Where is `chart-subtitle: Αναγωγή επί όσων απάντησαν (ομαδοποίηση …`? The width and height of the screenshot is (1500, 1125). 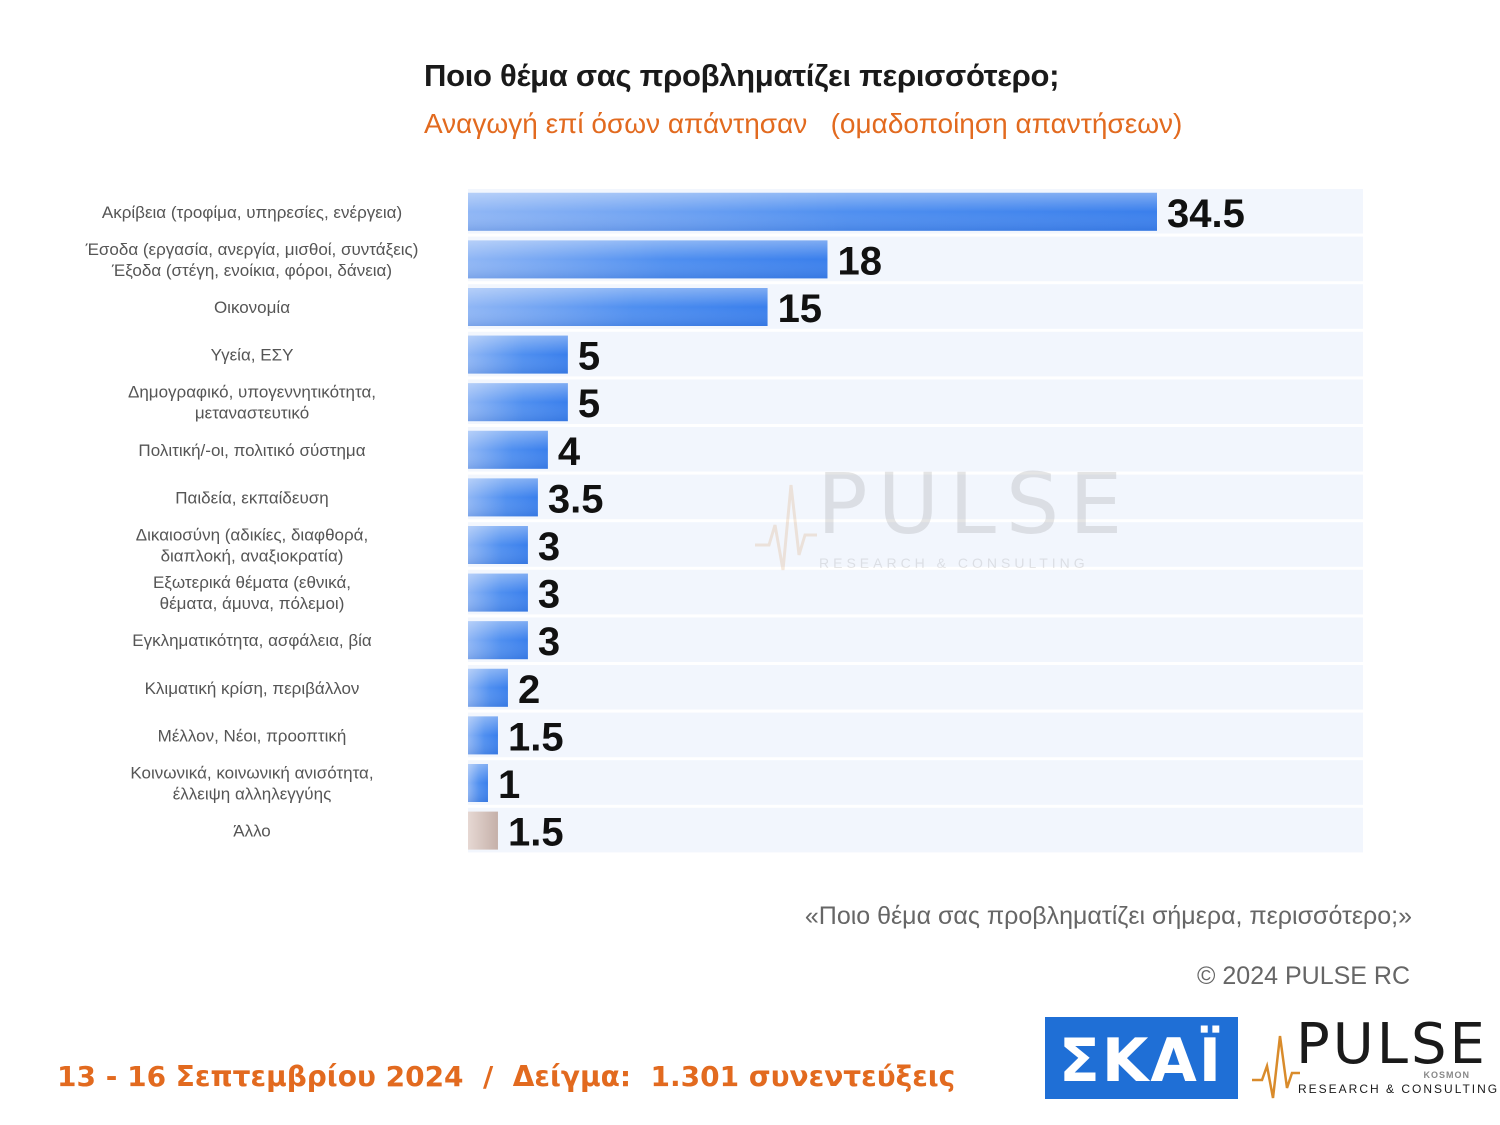
chart-subtitle: Αναγωγή επί όσων απάντησαν (ομαδοποίηση … is located at coordinates (803, 123).